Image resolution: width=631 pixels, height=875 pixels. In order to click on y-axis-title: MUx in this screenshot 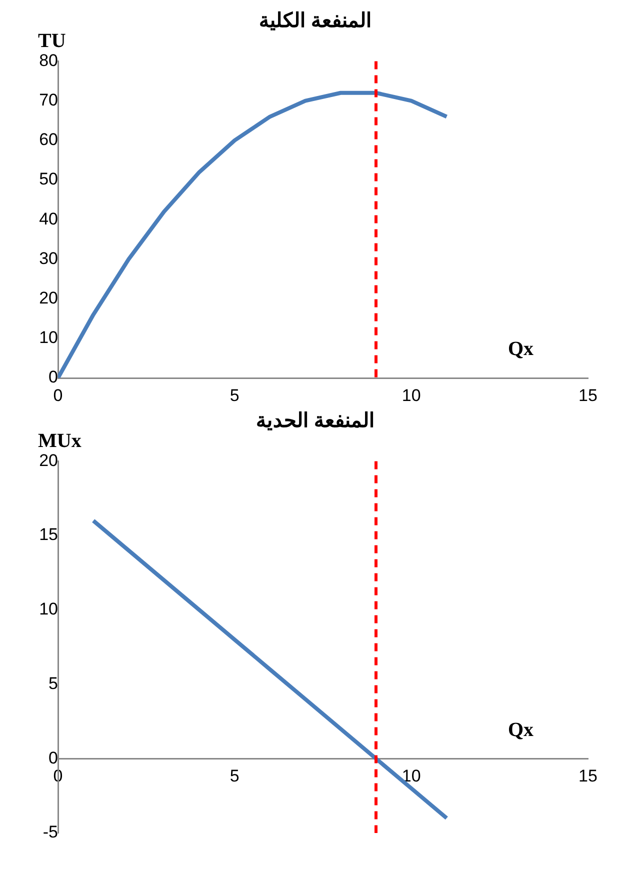, I will do `click(60, 441)`.